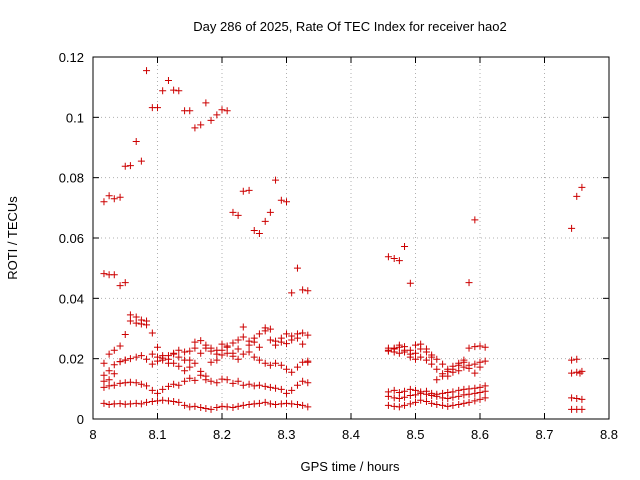 The height and width of the screenshot is (480, 640). What do you see at coordinates (157, 434) in the screenshot?
I see `x-tick-label: 8.1` at bounding box center [157, 434].